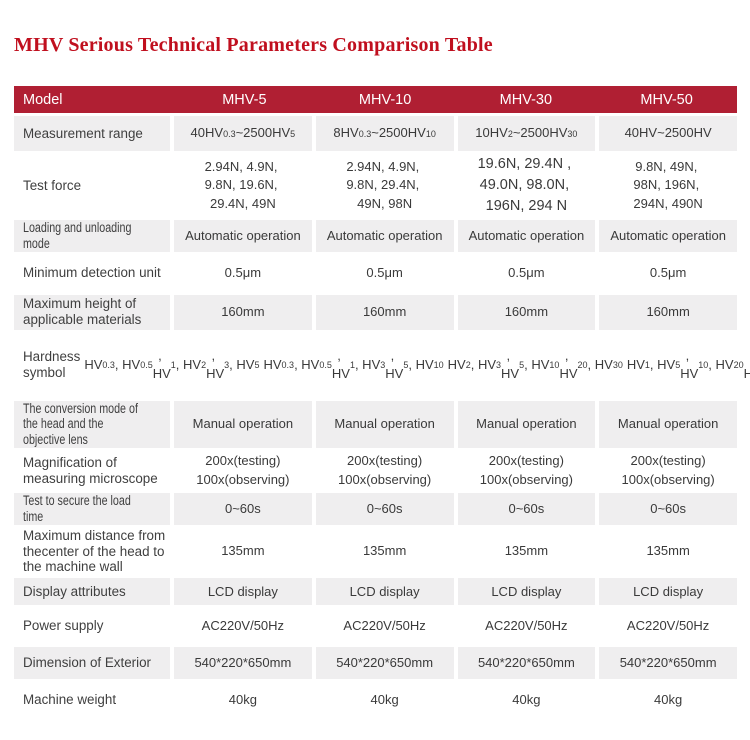 Image resolution: width=750 pixels, height=740 pixels. I want to click on value-cell-mhv-30: 540*220*650mm, so click(526, 663).